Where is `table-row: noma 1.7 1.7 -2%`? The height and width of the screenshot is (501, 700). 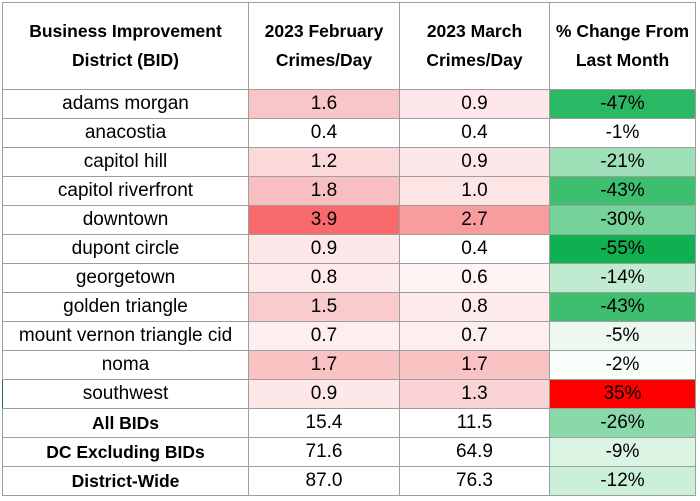
table-row: noma 1.7 1.7 -2% is located at coordinates (349, 365).